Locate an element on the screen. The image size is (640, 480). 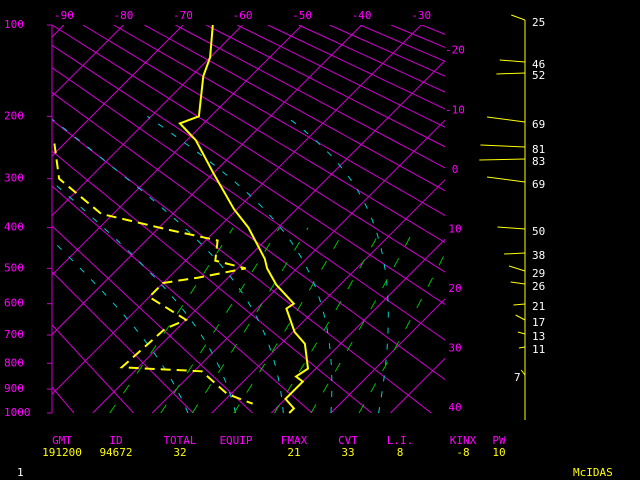
index-label: CVT is located at coordinates (348, 440).